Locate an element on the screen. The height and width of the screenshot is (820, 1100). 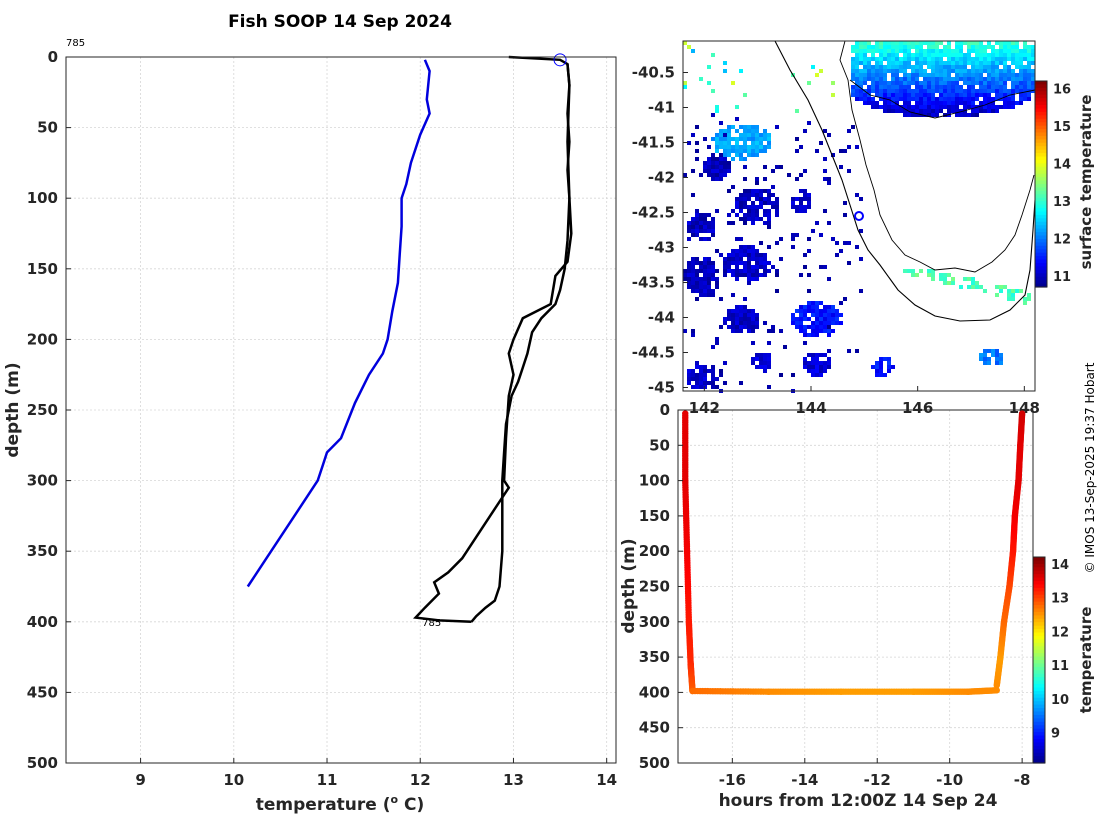
colorbar-tick-label: 12 is located at coordinates (1062, 239).